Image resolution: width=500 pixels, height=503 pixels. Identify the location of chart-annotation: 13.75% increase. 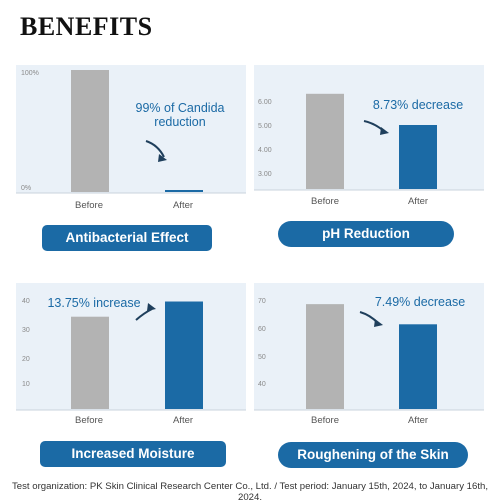
(94, 303).